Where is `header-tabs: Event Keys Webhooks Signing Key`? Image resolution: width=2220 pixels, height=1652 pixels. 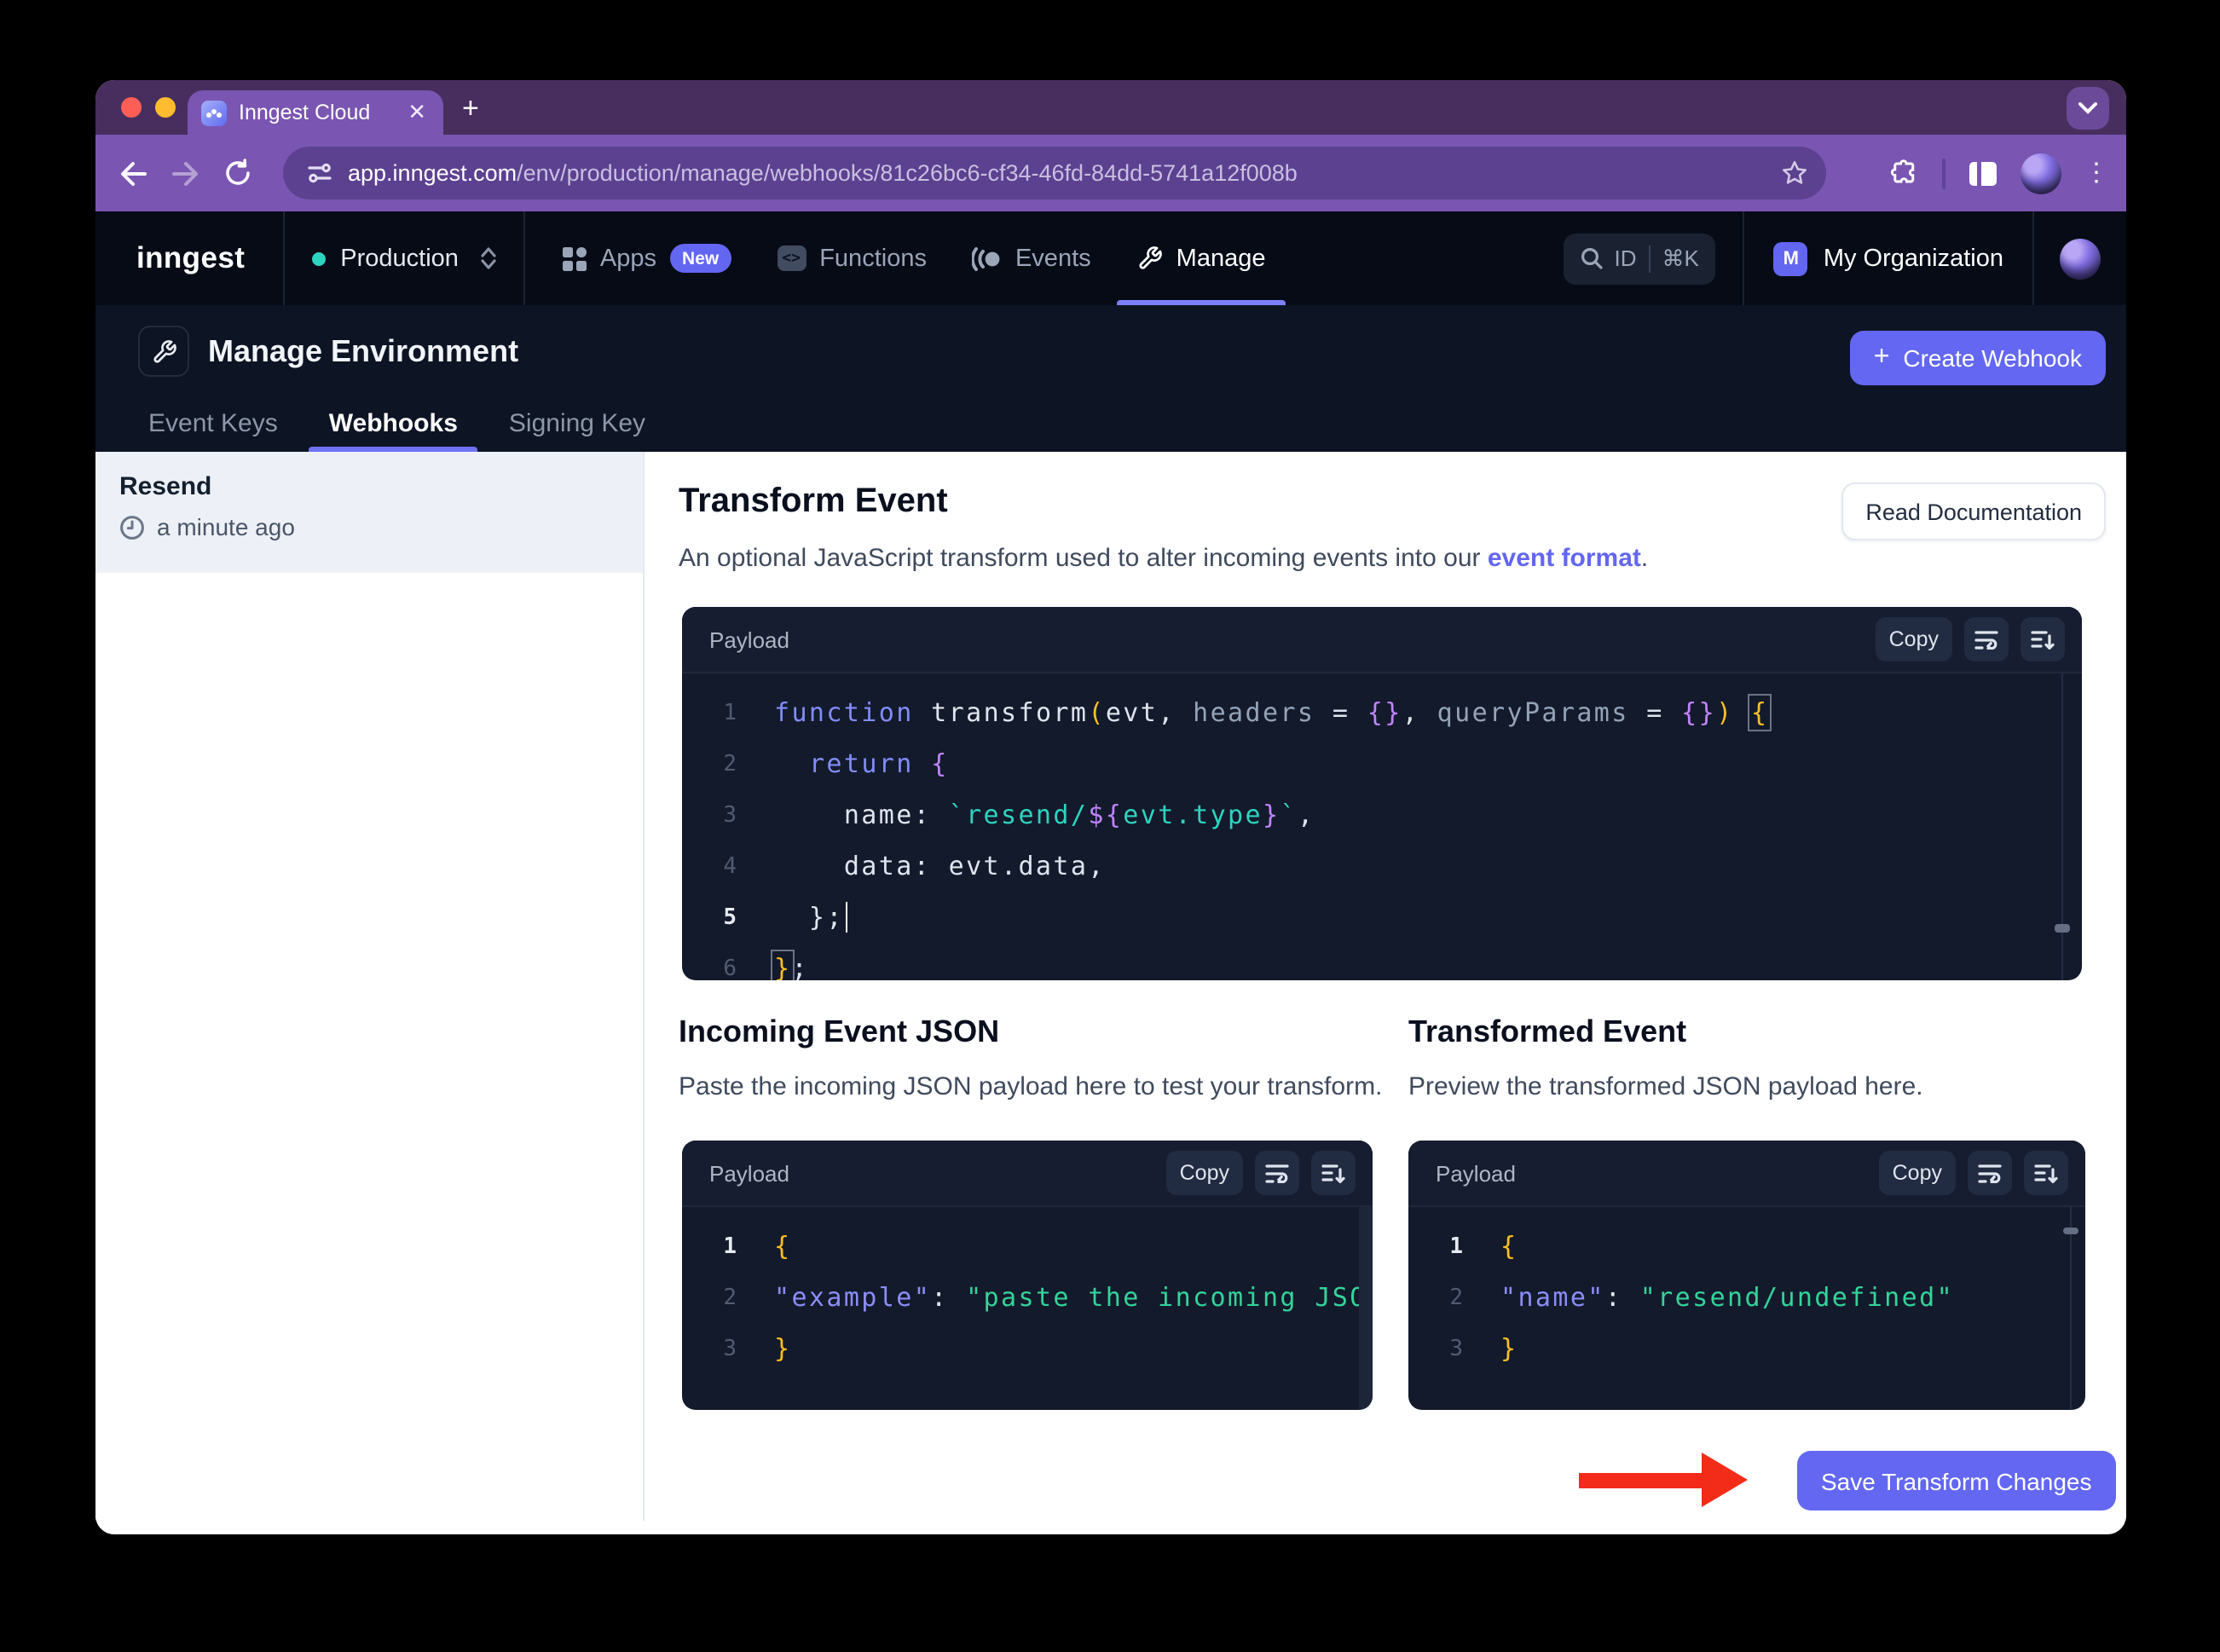
header-tabs: Event Keys Webhooks Signing Key is located at coordinates (397, 424).